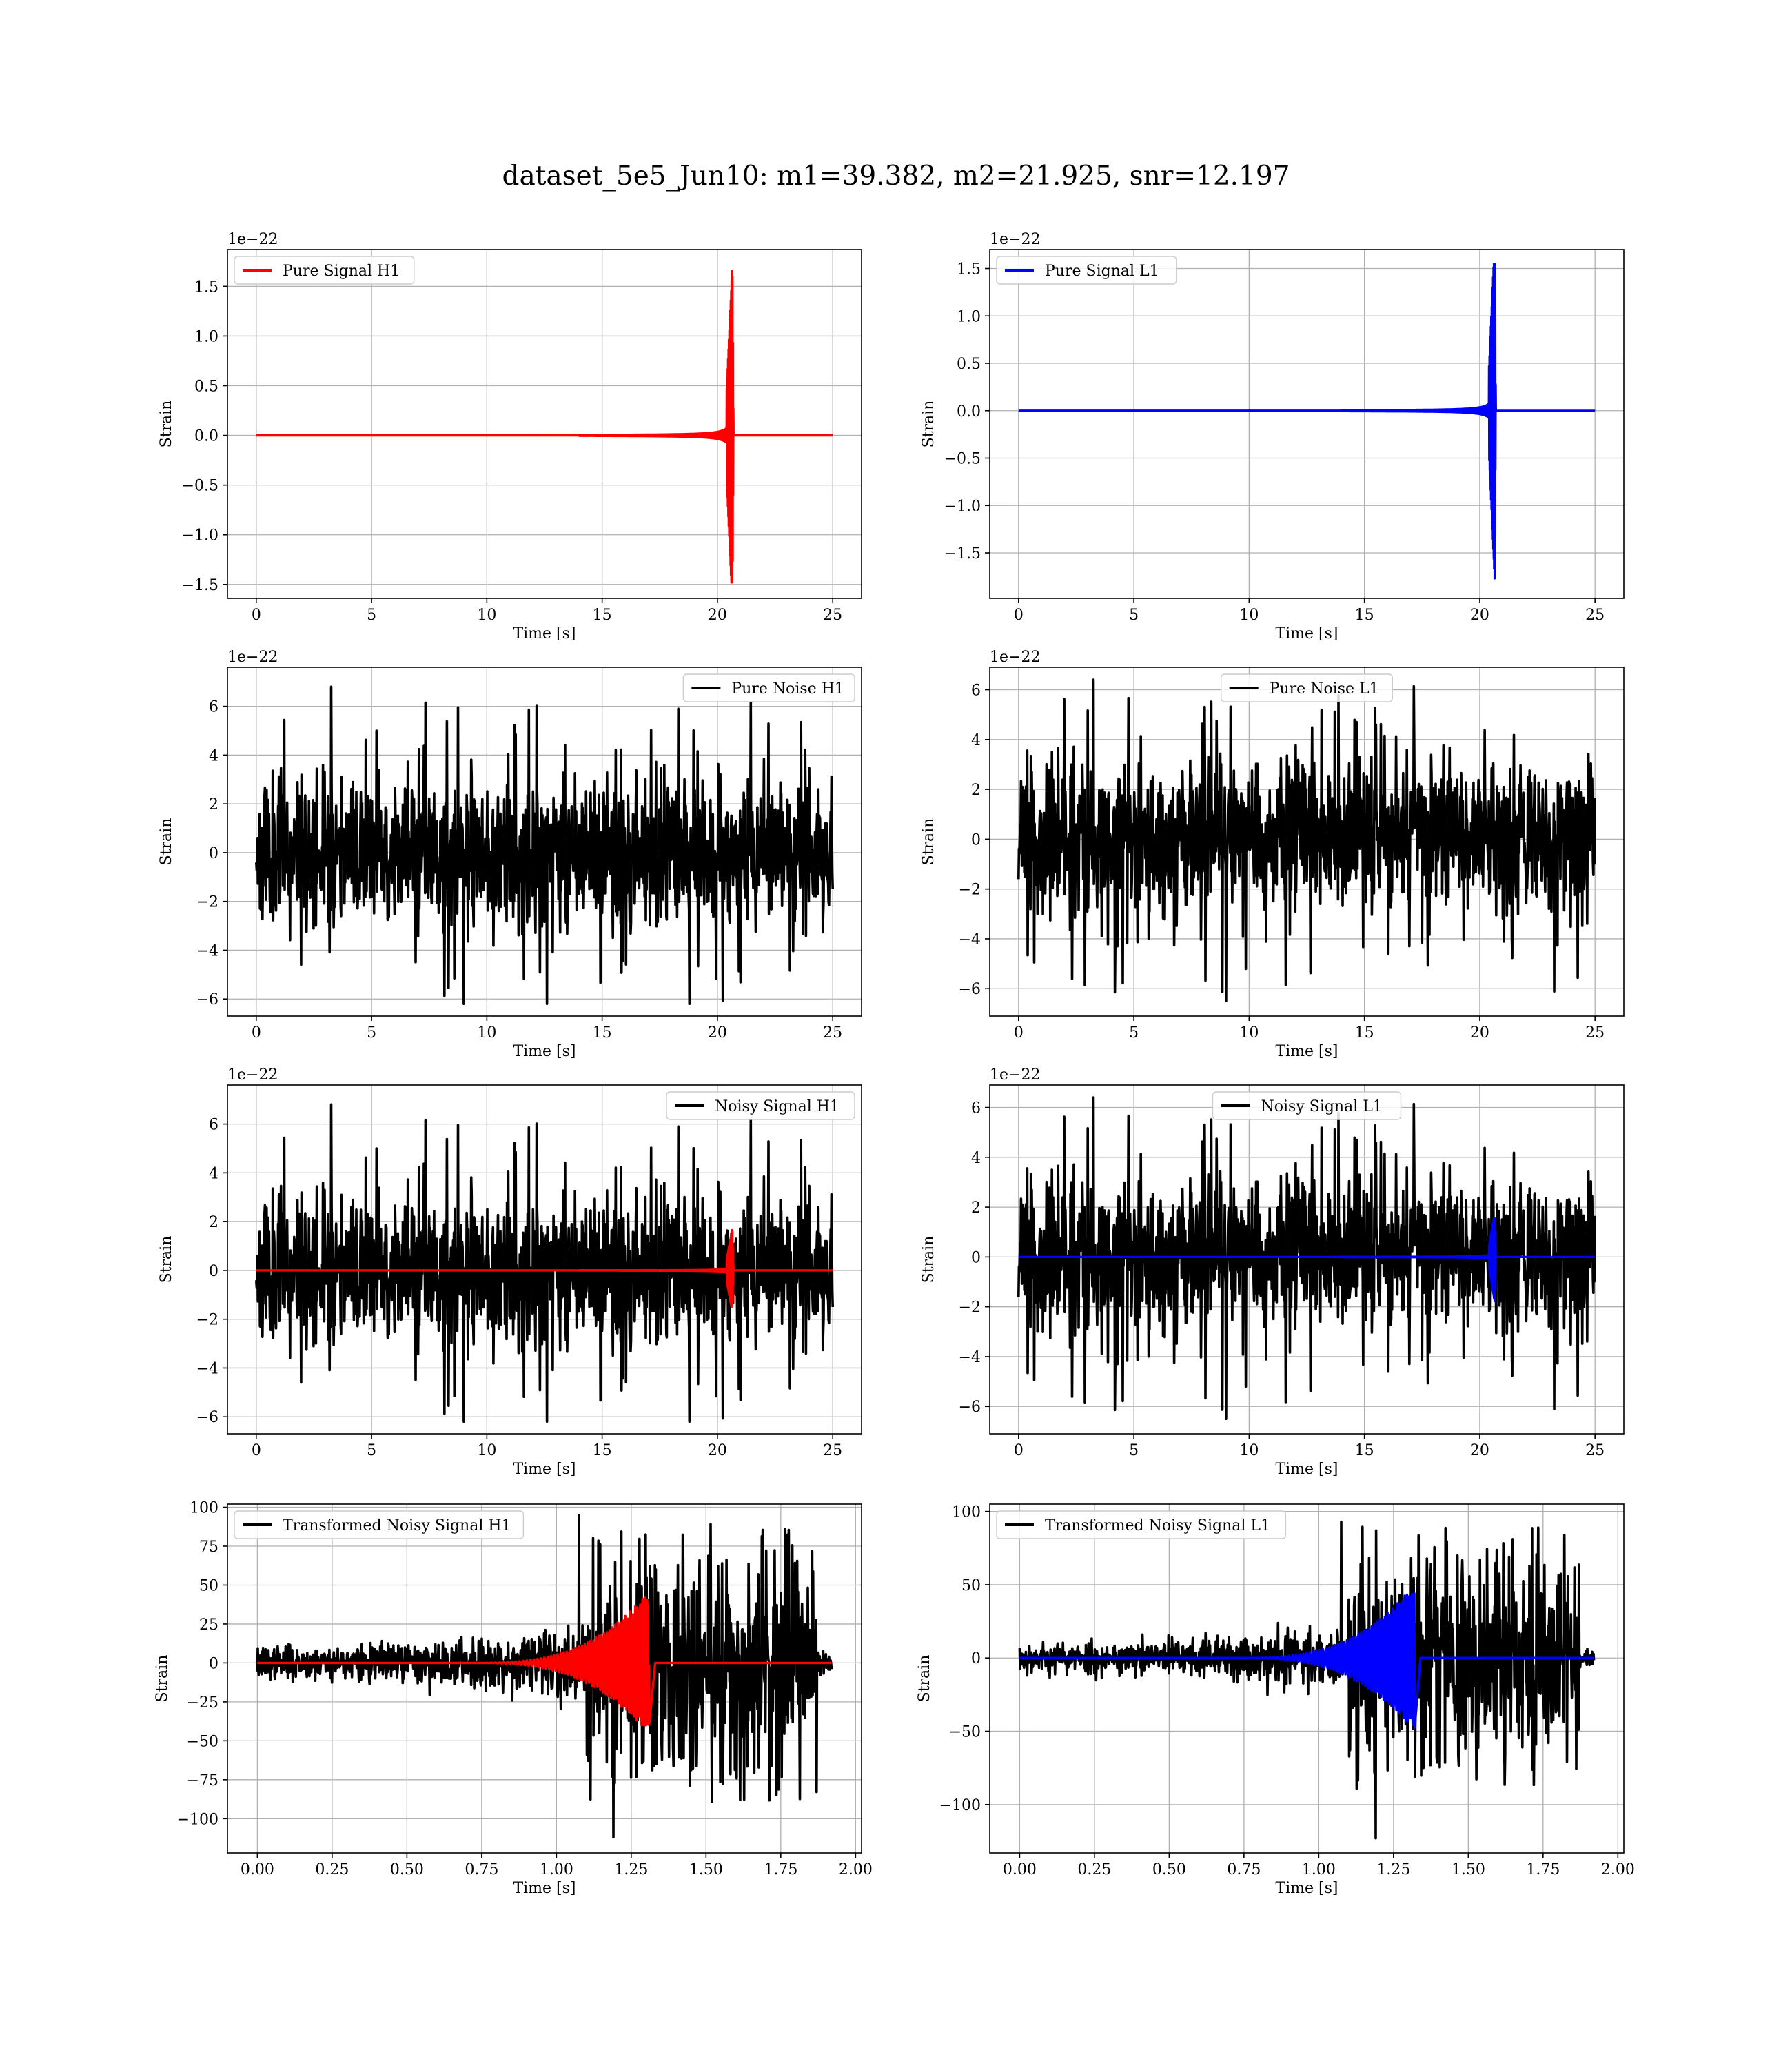 Image resolution: width=1792 pixels, height=2068 pixels. What do you see at coordinates (544, 845) in the screenshot?
I see `series-line-pure-noise-h1` at bounding box center [544, 845].